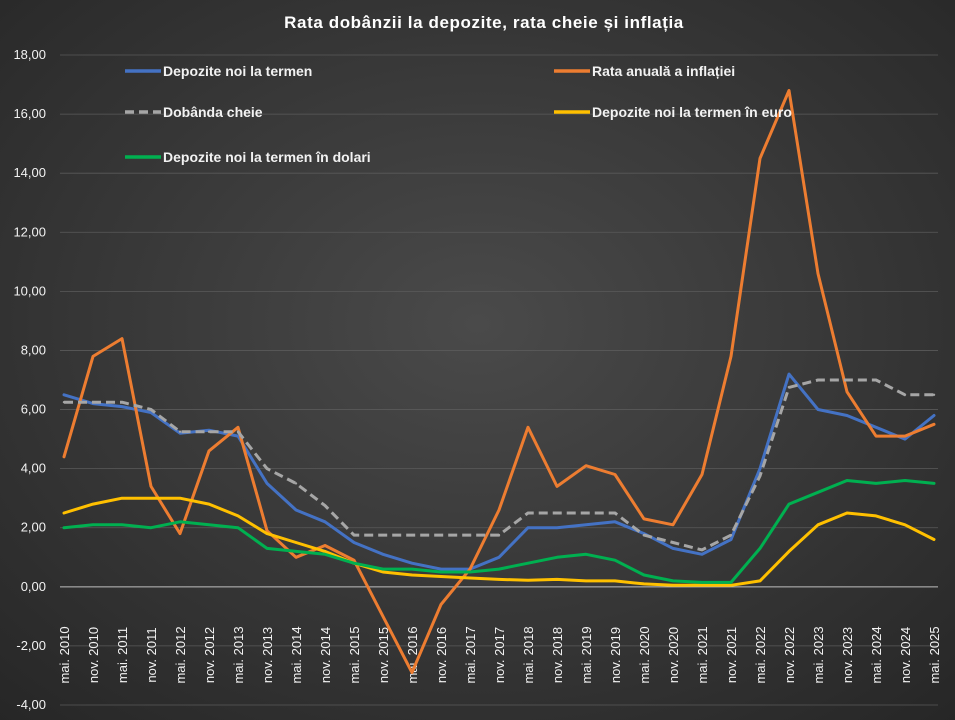  What do you see at coordinates (29, 172) in the screenshot?
I see `y-tick-label: 14,00` at bounding box center [29, 172].